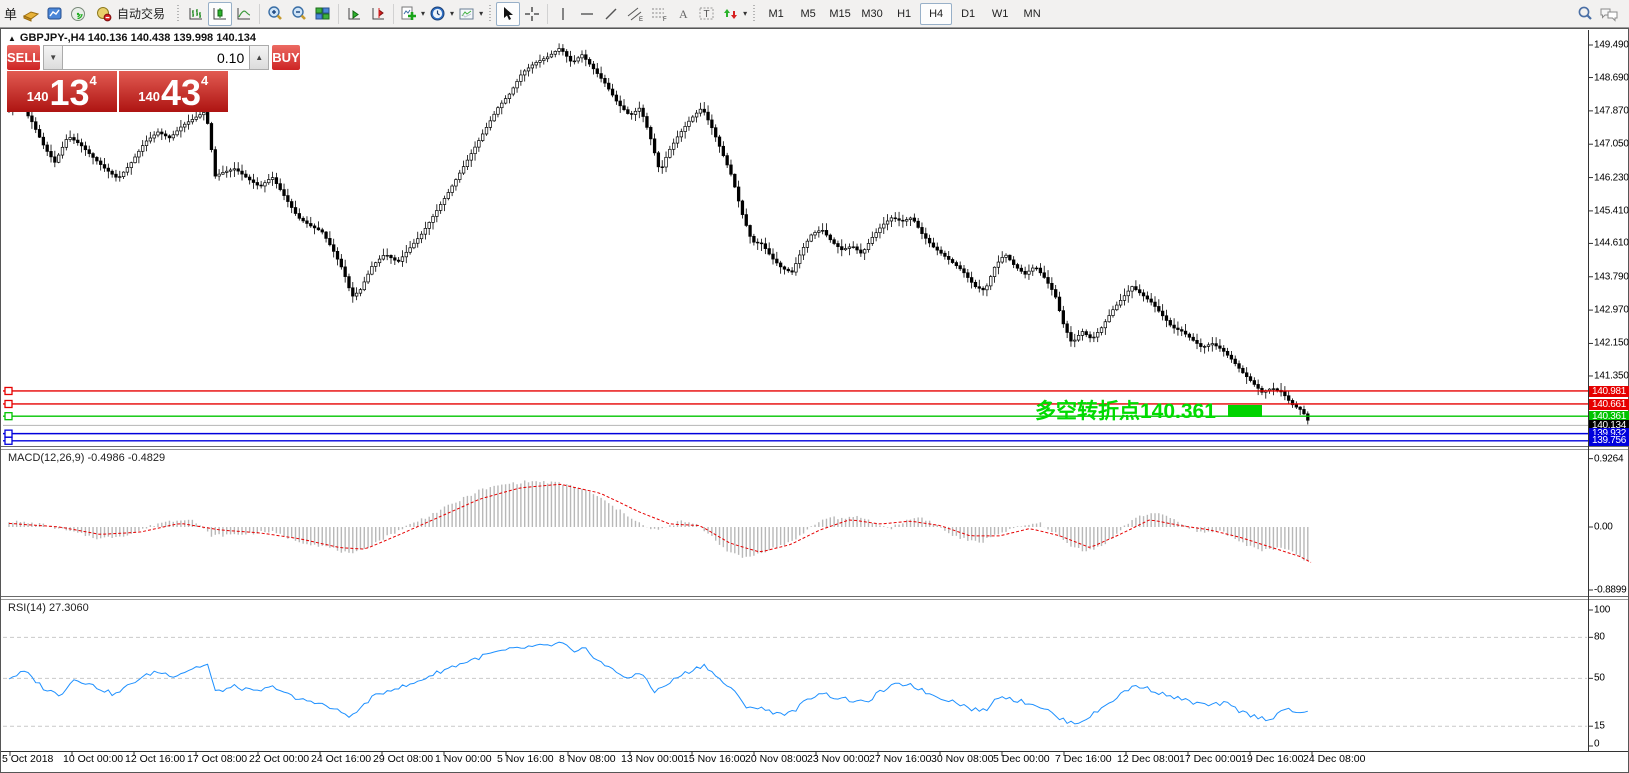 This screenshot has width=1629, height=773. I want to click on volume-decrease-button: ▼, so click(54, 57).